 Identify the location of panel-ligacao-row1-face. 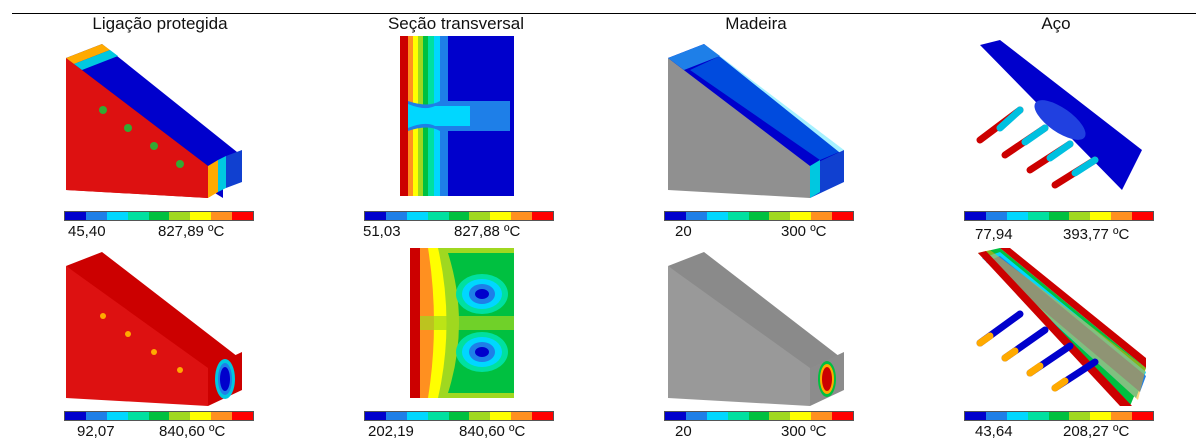
(153, 120).